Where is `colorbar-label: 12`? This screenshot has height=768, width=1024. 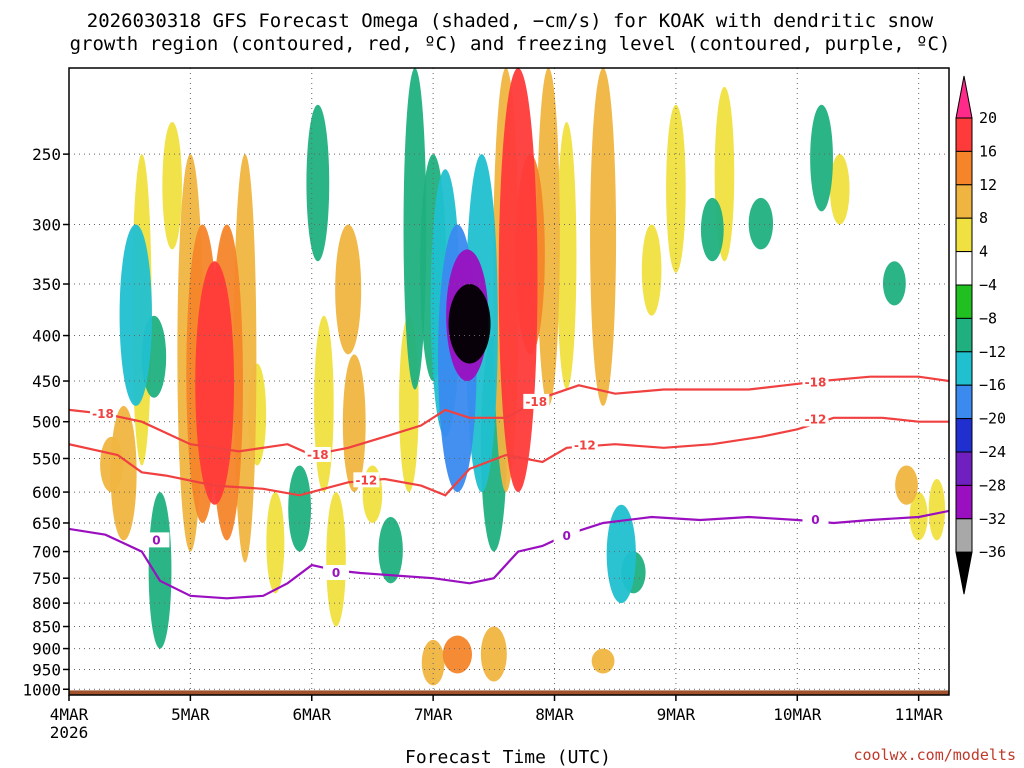
colorbar-label: 12 is located at coordinates (988, 185).